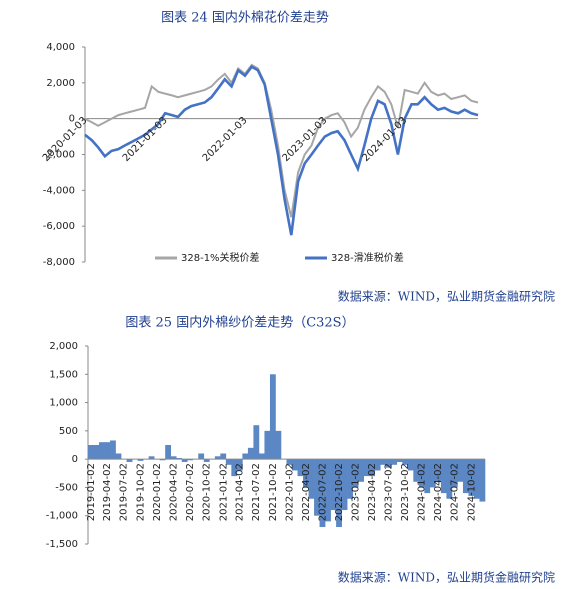 The width and height of the screenshot is (576, 589). Describe the element at coordinates (59, 155) in the screenshot. I see `y-tick-label: -2,000` at that location.